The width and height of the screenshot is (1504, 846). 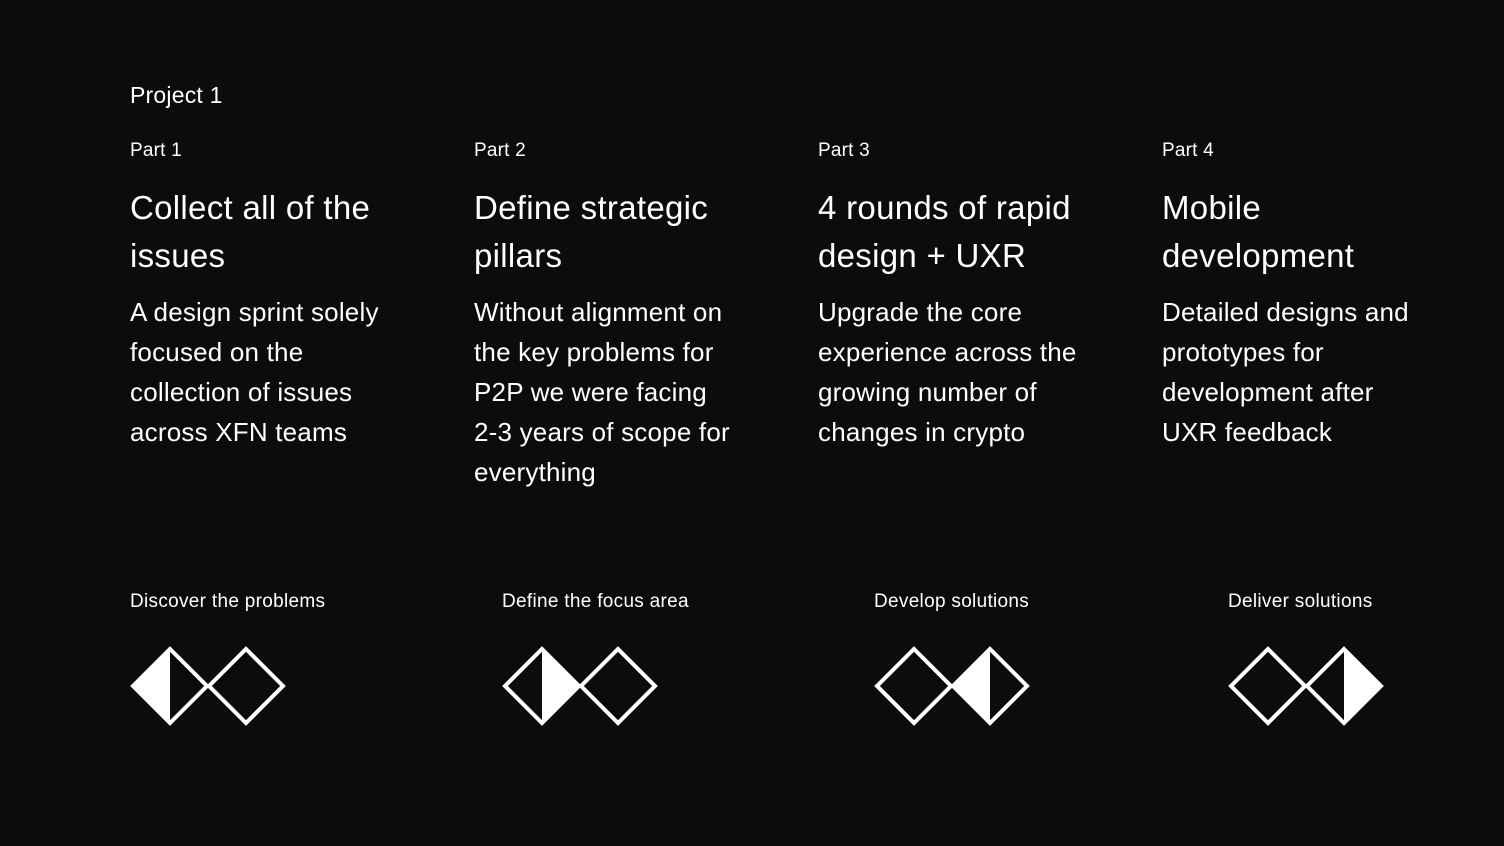 I want to click on phase-deliver: Deliver solutions, so click(x=1306, y=657).